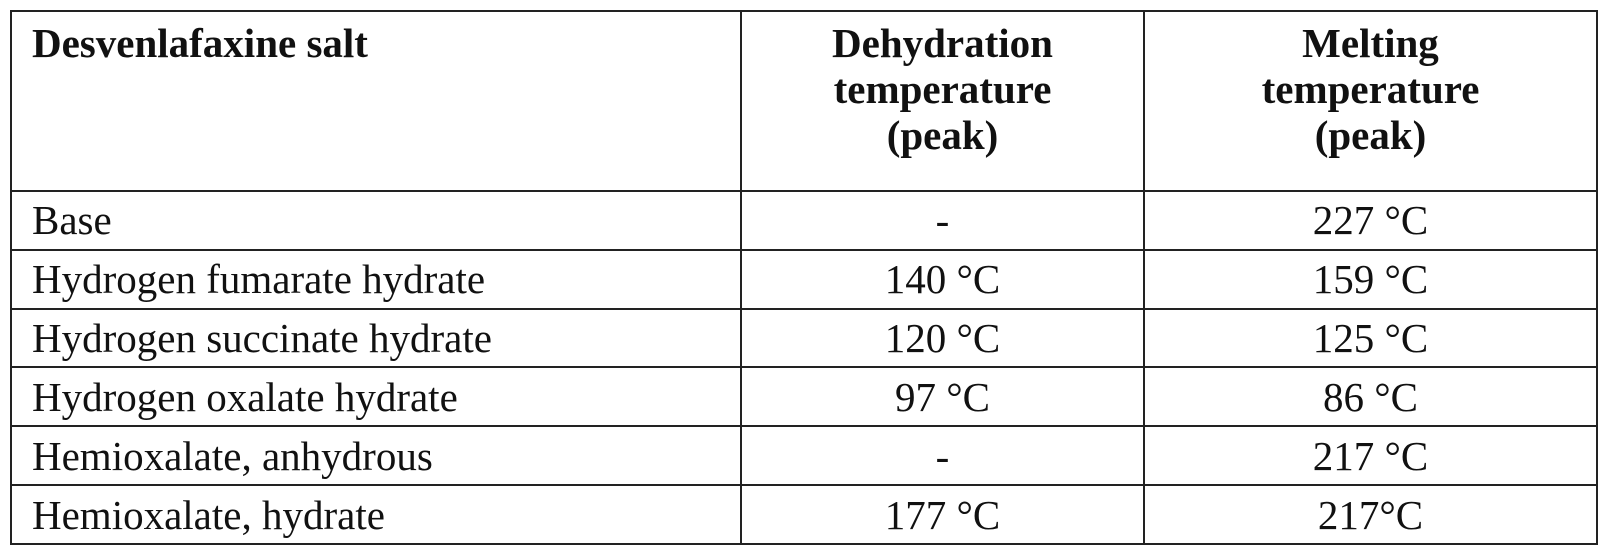 Image resolution: width=1611 pixels, height=559 pixels. What do you see at coordinates (376, 514) in the screenshot?
I see `cell-salt: Hemioxalate, hydrate` at bounding box center [376, 514].